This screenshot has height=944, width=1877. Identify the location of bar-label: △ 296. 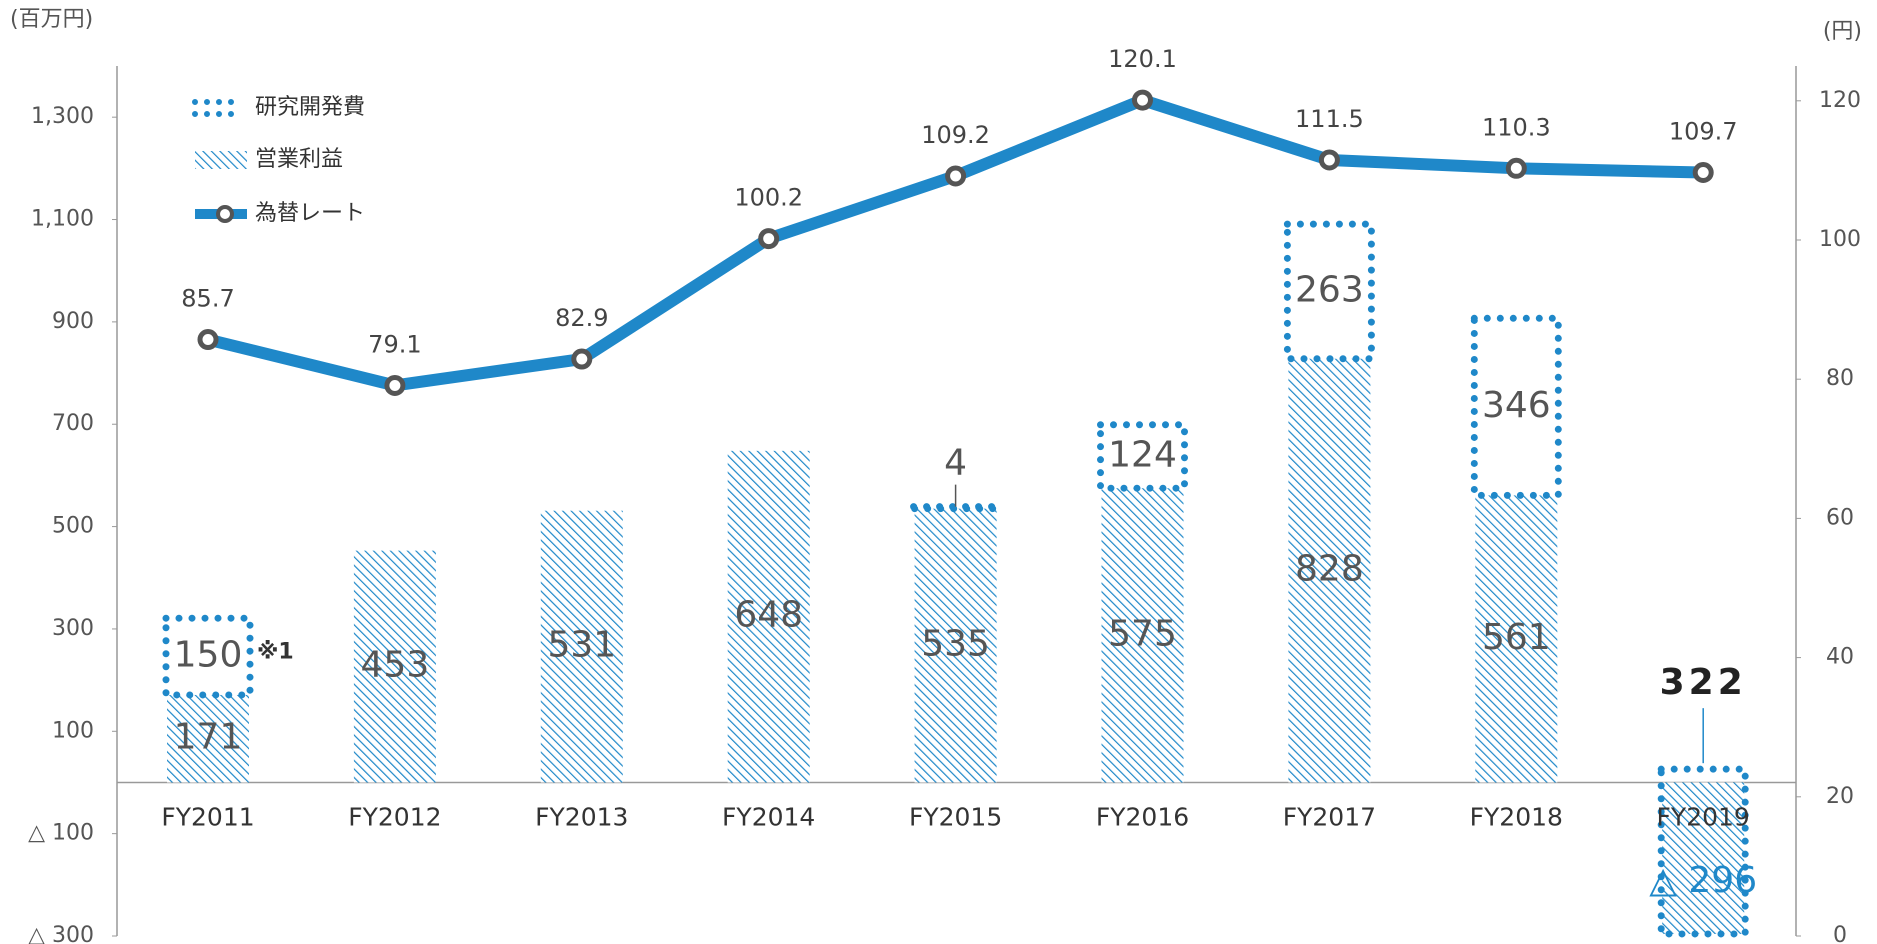
(1703, 880).